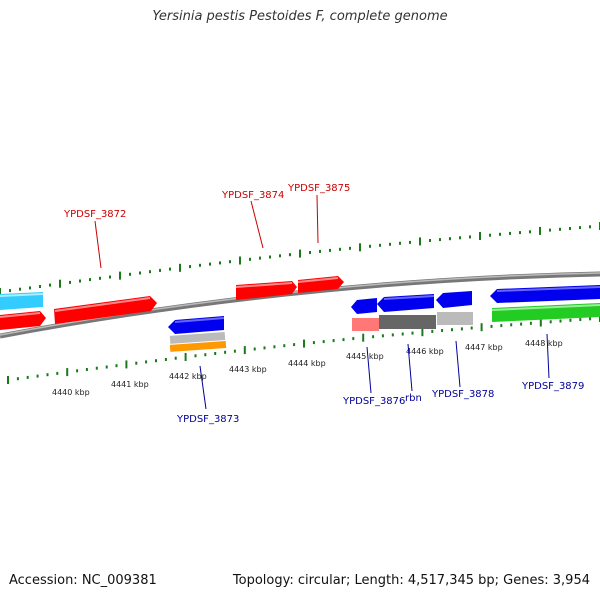  What do you see at coordinates (318, 188) in the screenshot?
I see `gene-label: YPDSF_3875` at bounding box center [318, 188].